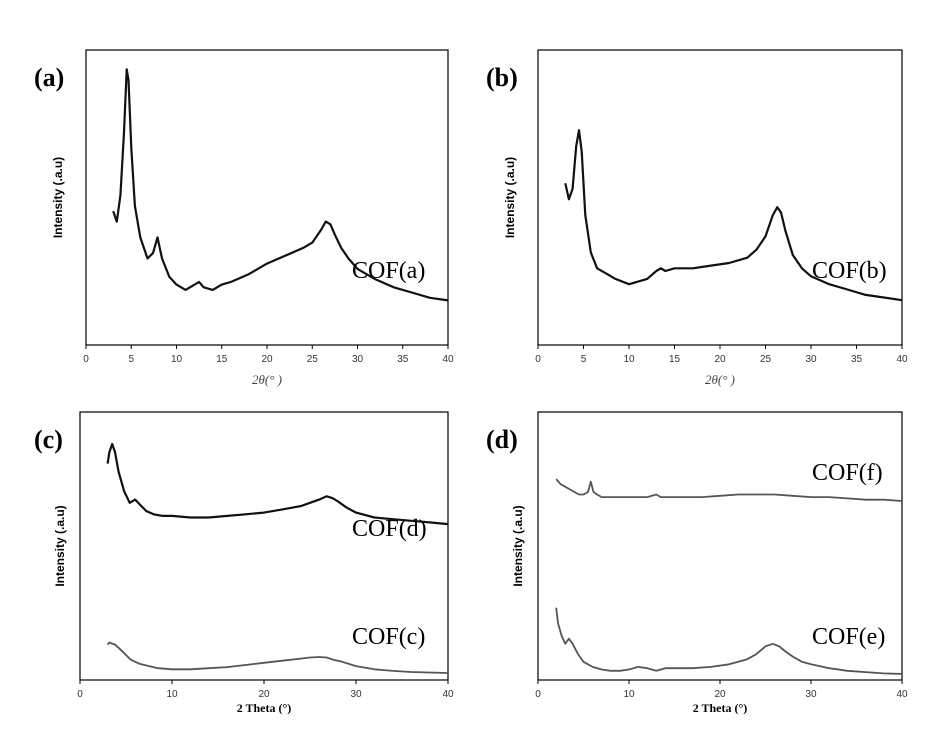 The width and height of the screenshot is (927, 732). I want to click on x-ticks-d: 0 10 20 30 40, so click(721, 690).